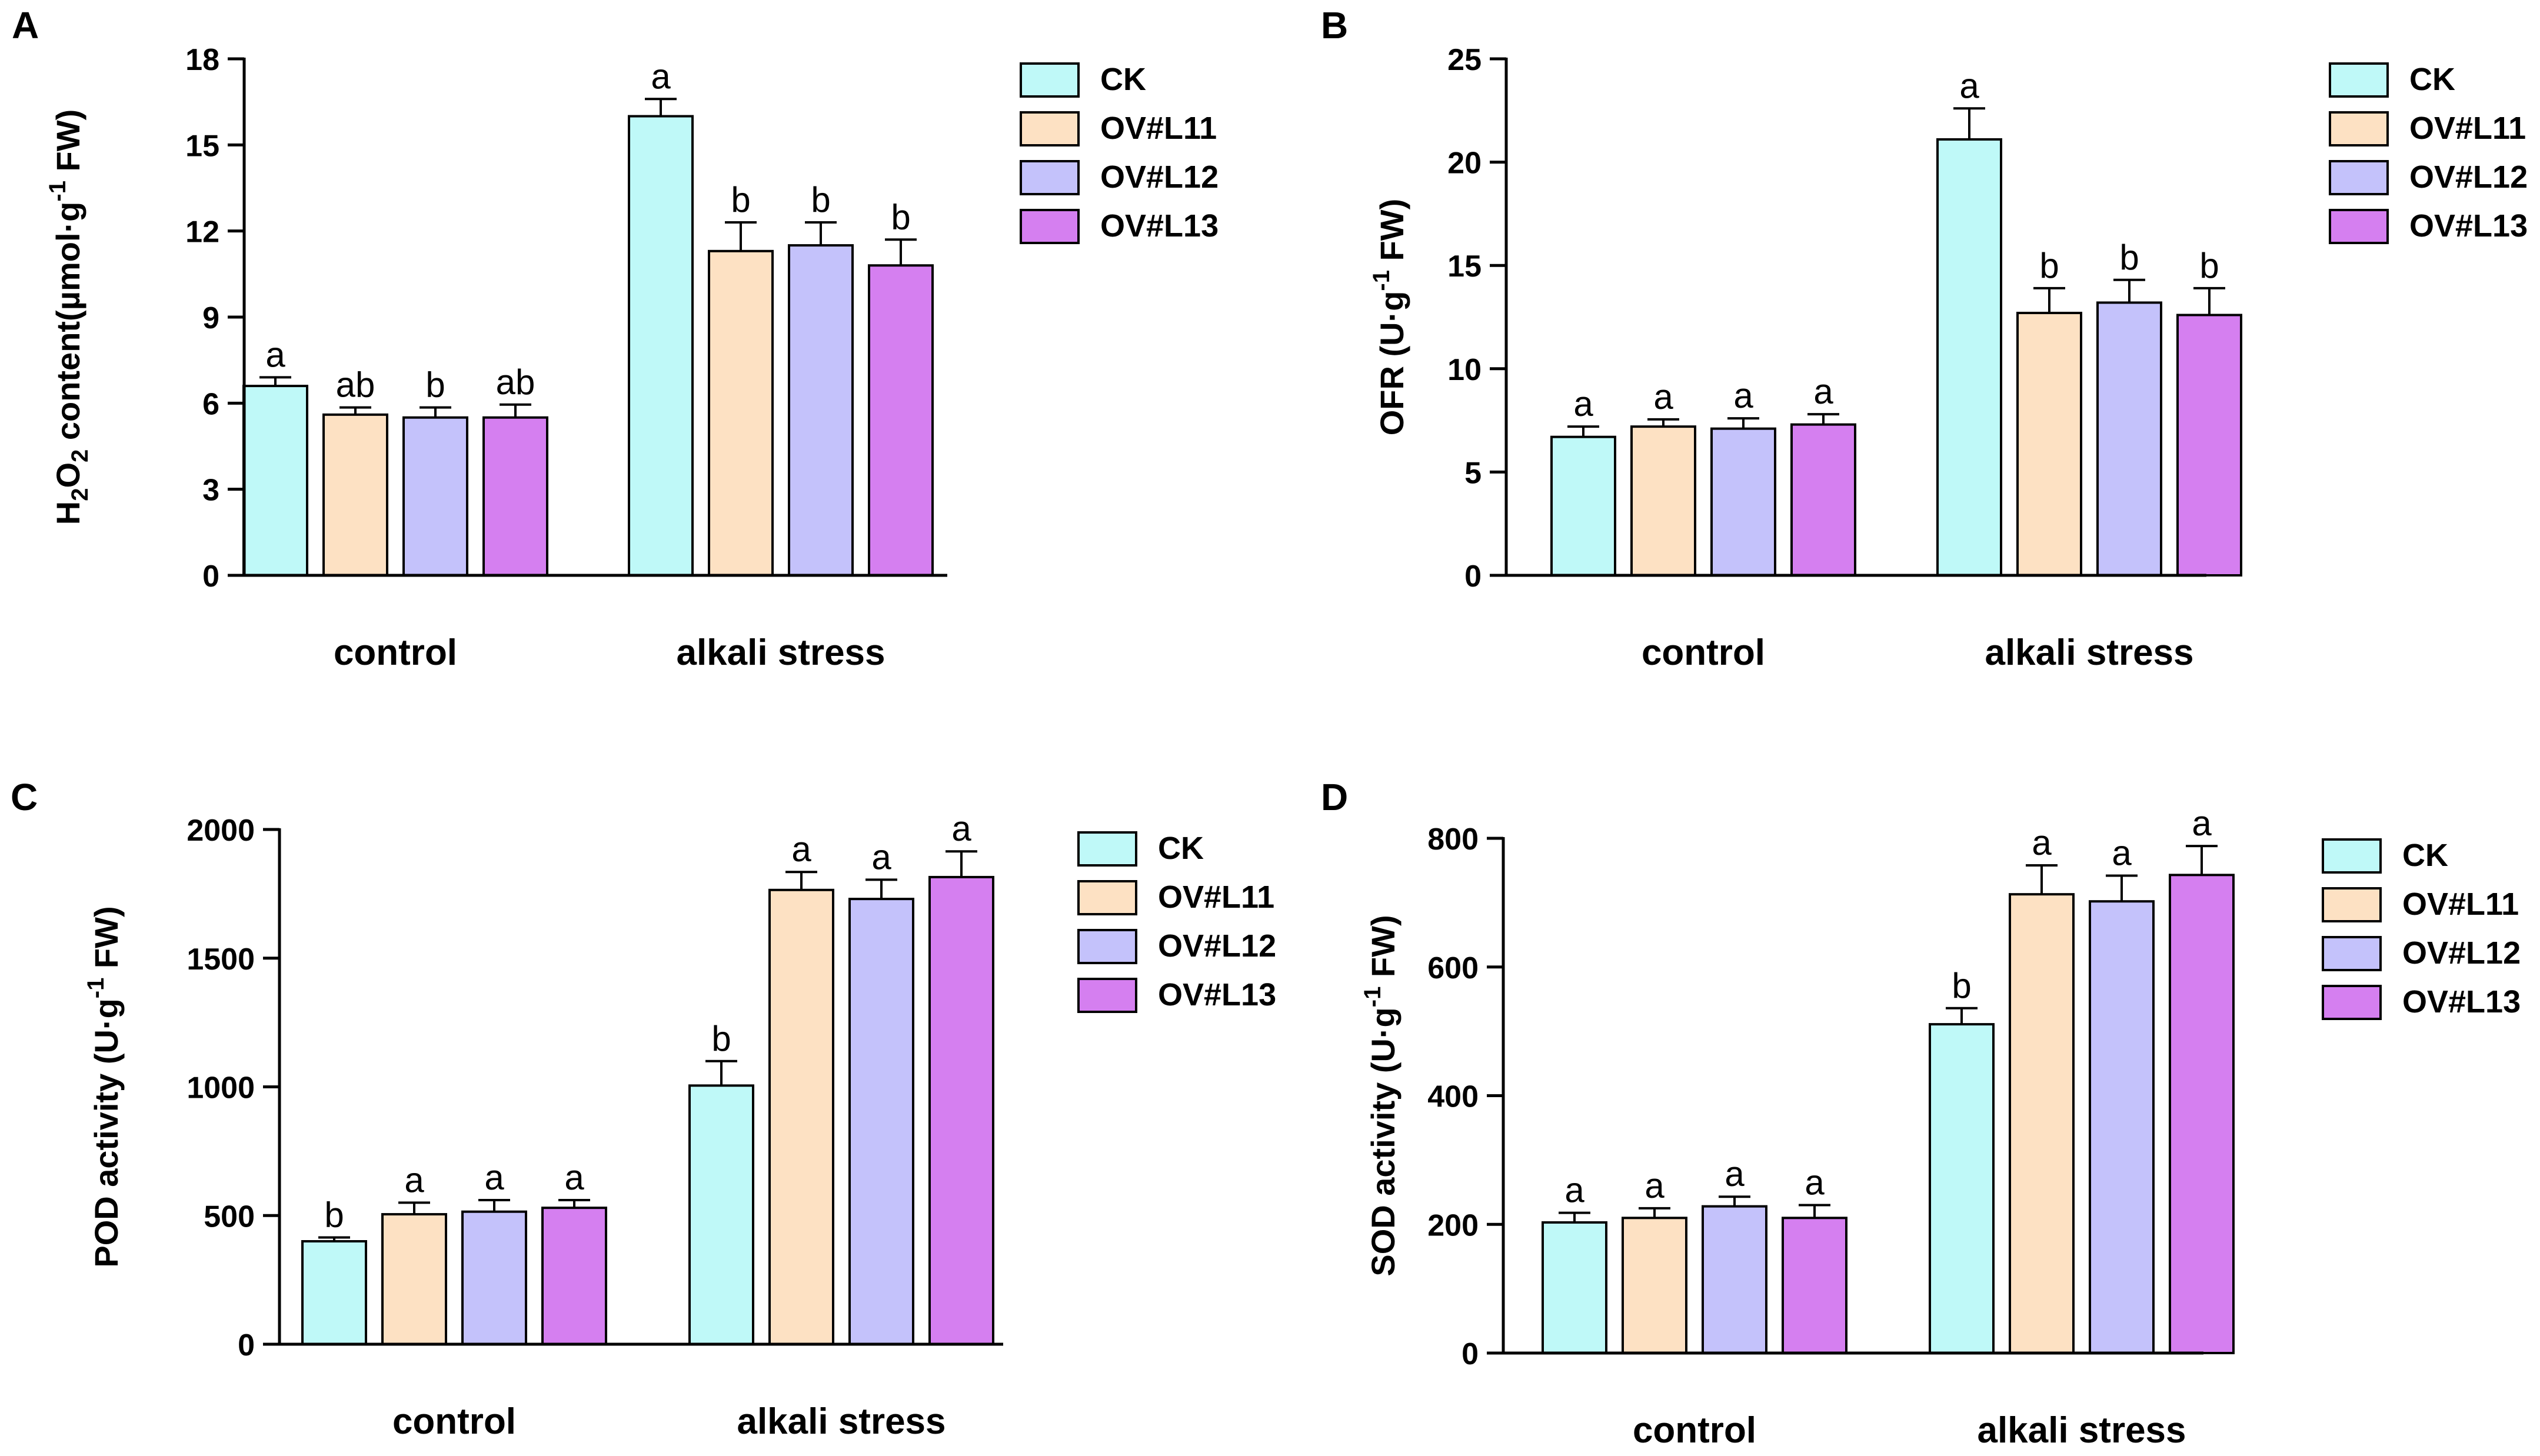 The width and height of the screenshot is (2540, 1456). Describe the element at coordinates (107, 1132) in the screenshot. I see `y-label-text: POD activity (U·g` at that location.